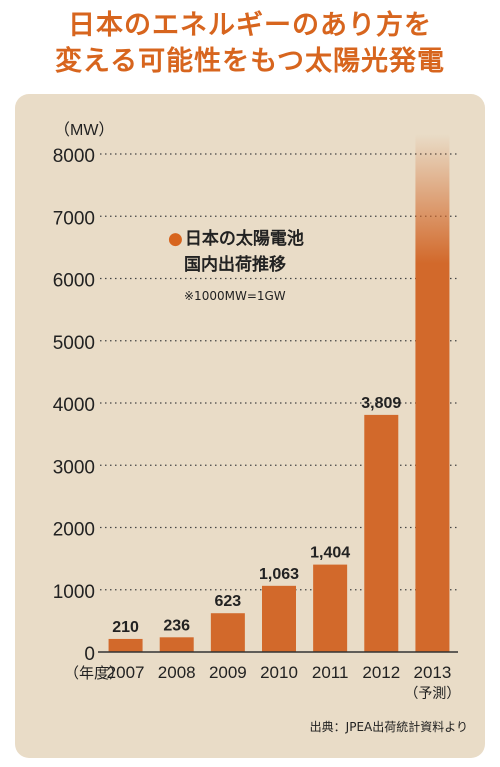  What do you see at coordinates (432, 393) in the screenshot?
I see `bar-forecast` at bounding box center [432, 393].